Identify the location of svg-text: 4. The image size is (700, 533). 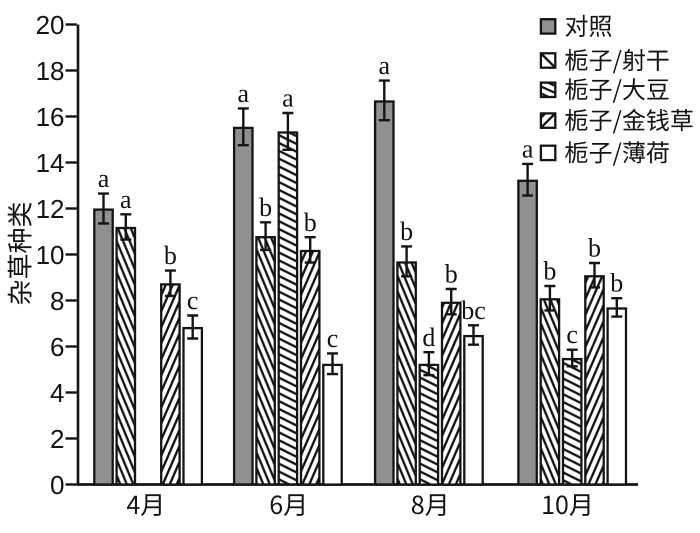
(57, 393).